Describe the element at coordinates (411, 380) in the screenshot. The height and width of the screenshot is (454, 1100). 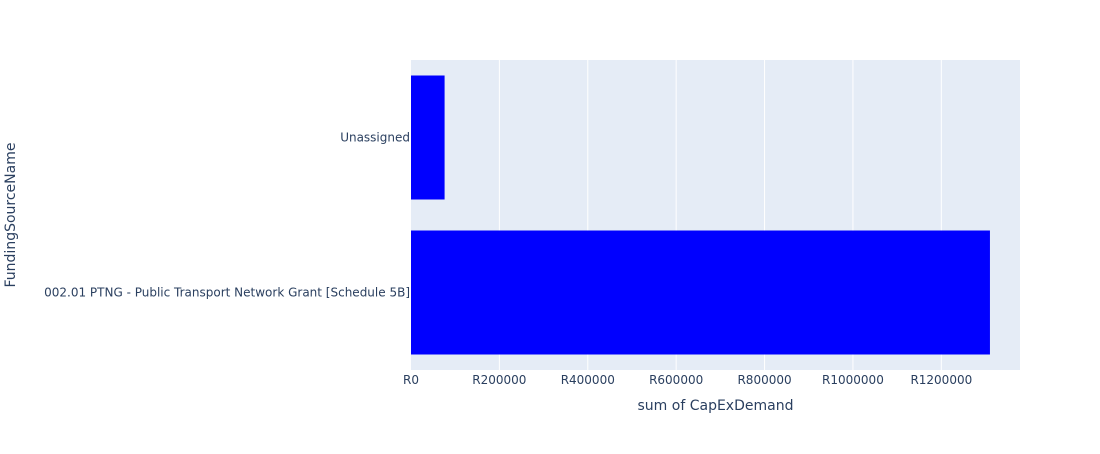
I see `x-tick-label: R0` at that location.